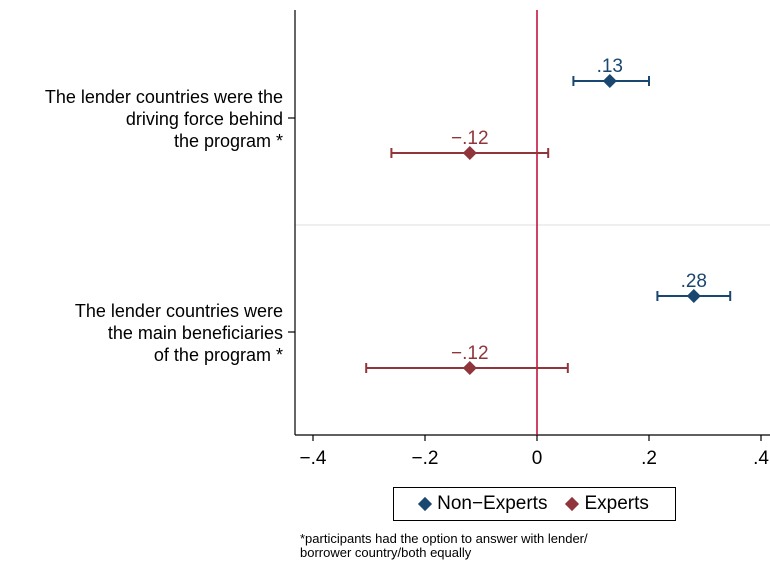  What do you see at coordinates (572, 504) in the screenshot?
I see `experts-diamond-icon` at bounding box center [572, 504].